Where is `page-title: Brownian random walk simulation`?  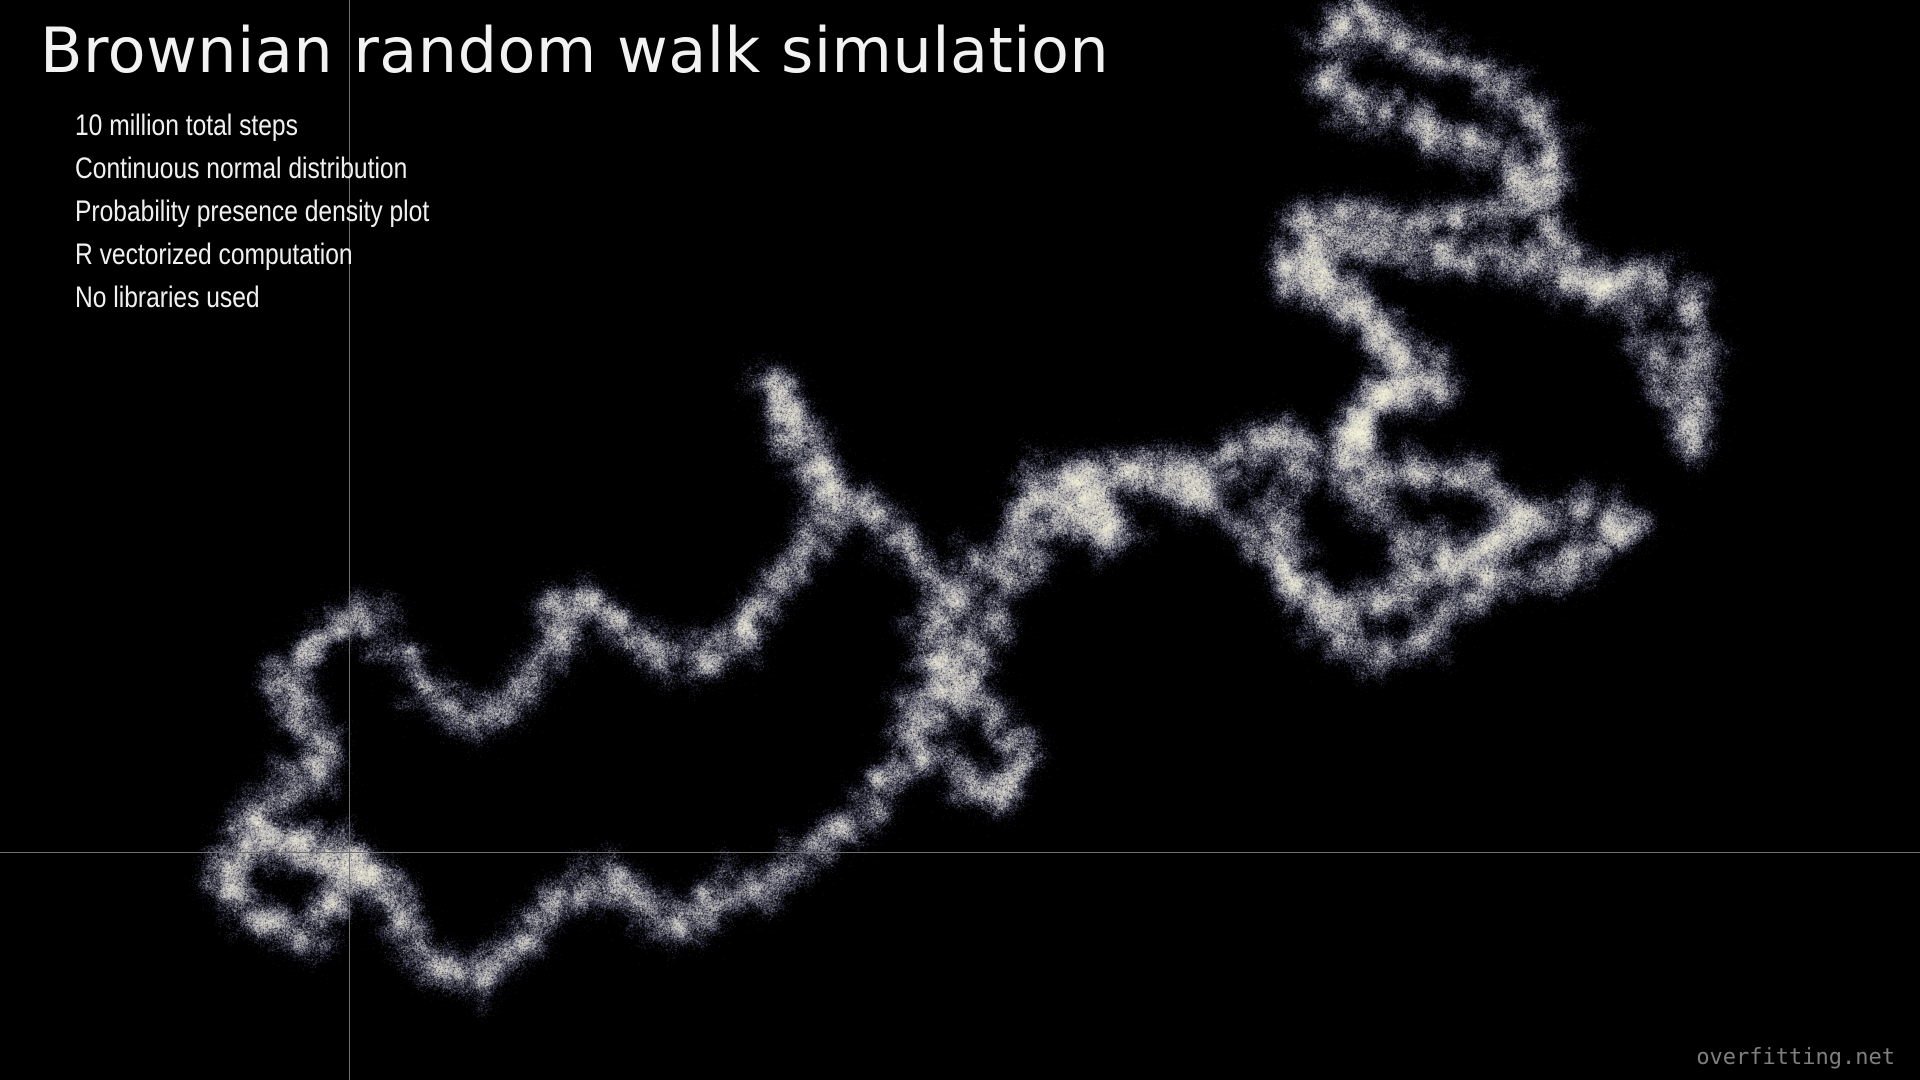 page-title: Brownian random walk simulation is located at coordinates (575, 50).